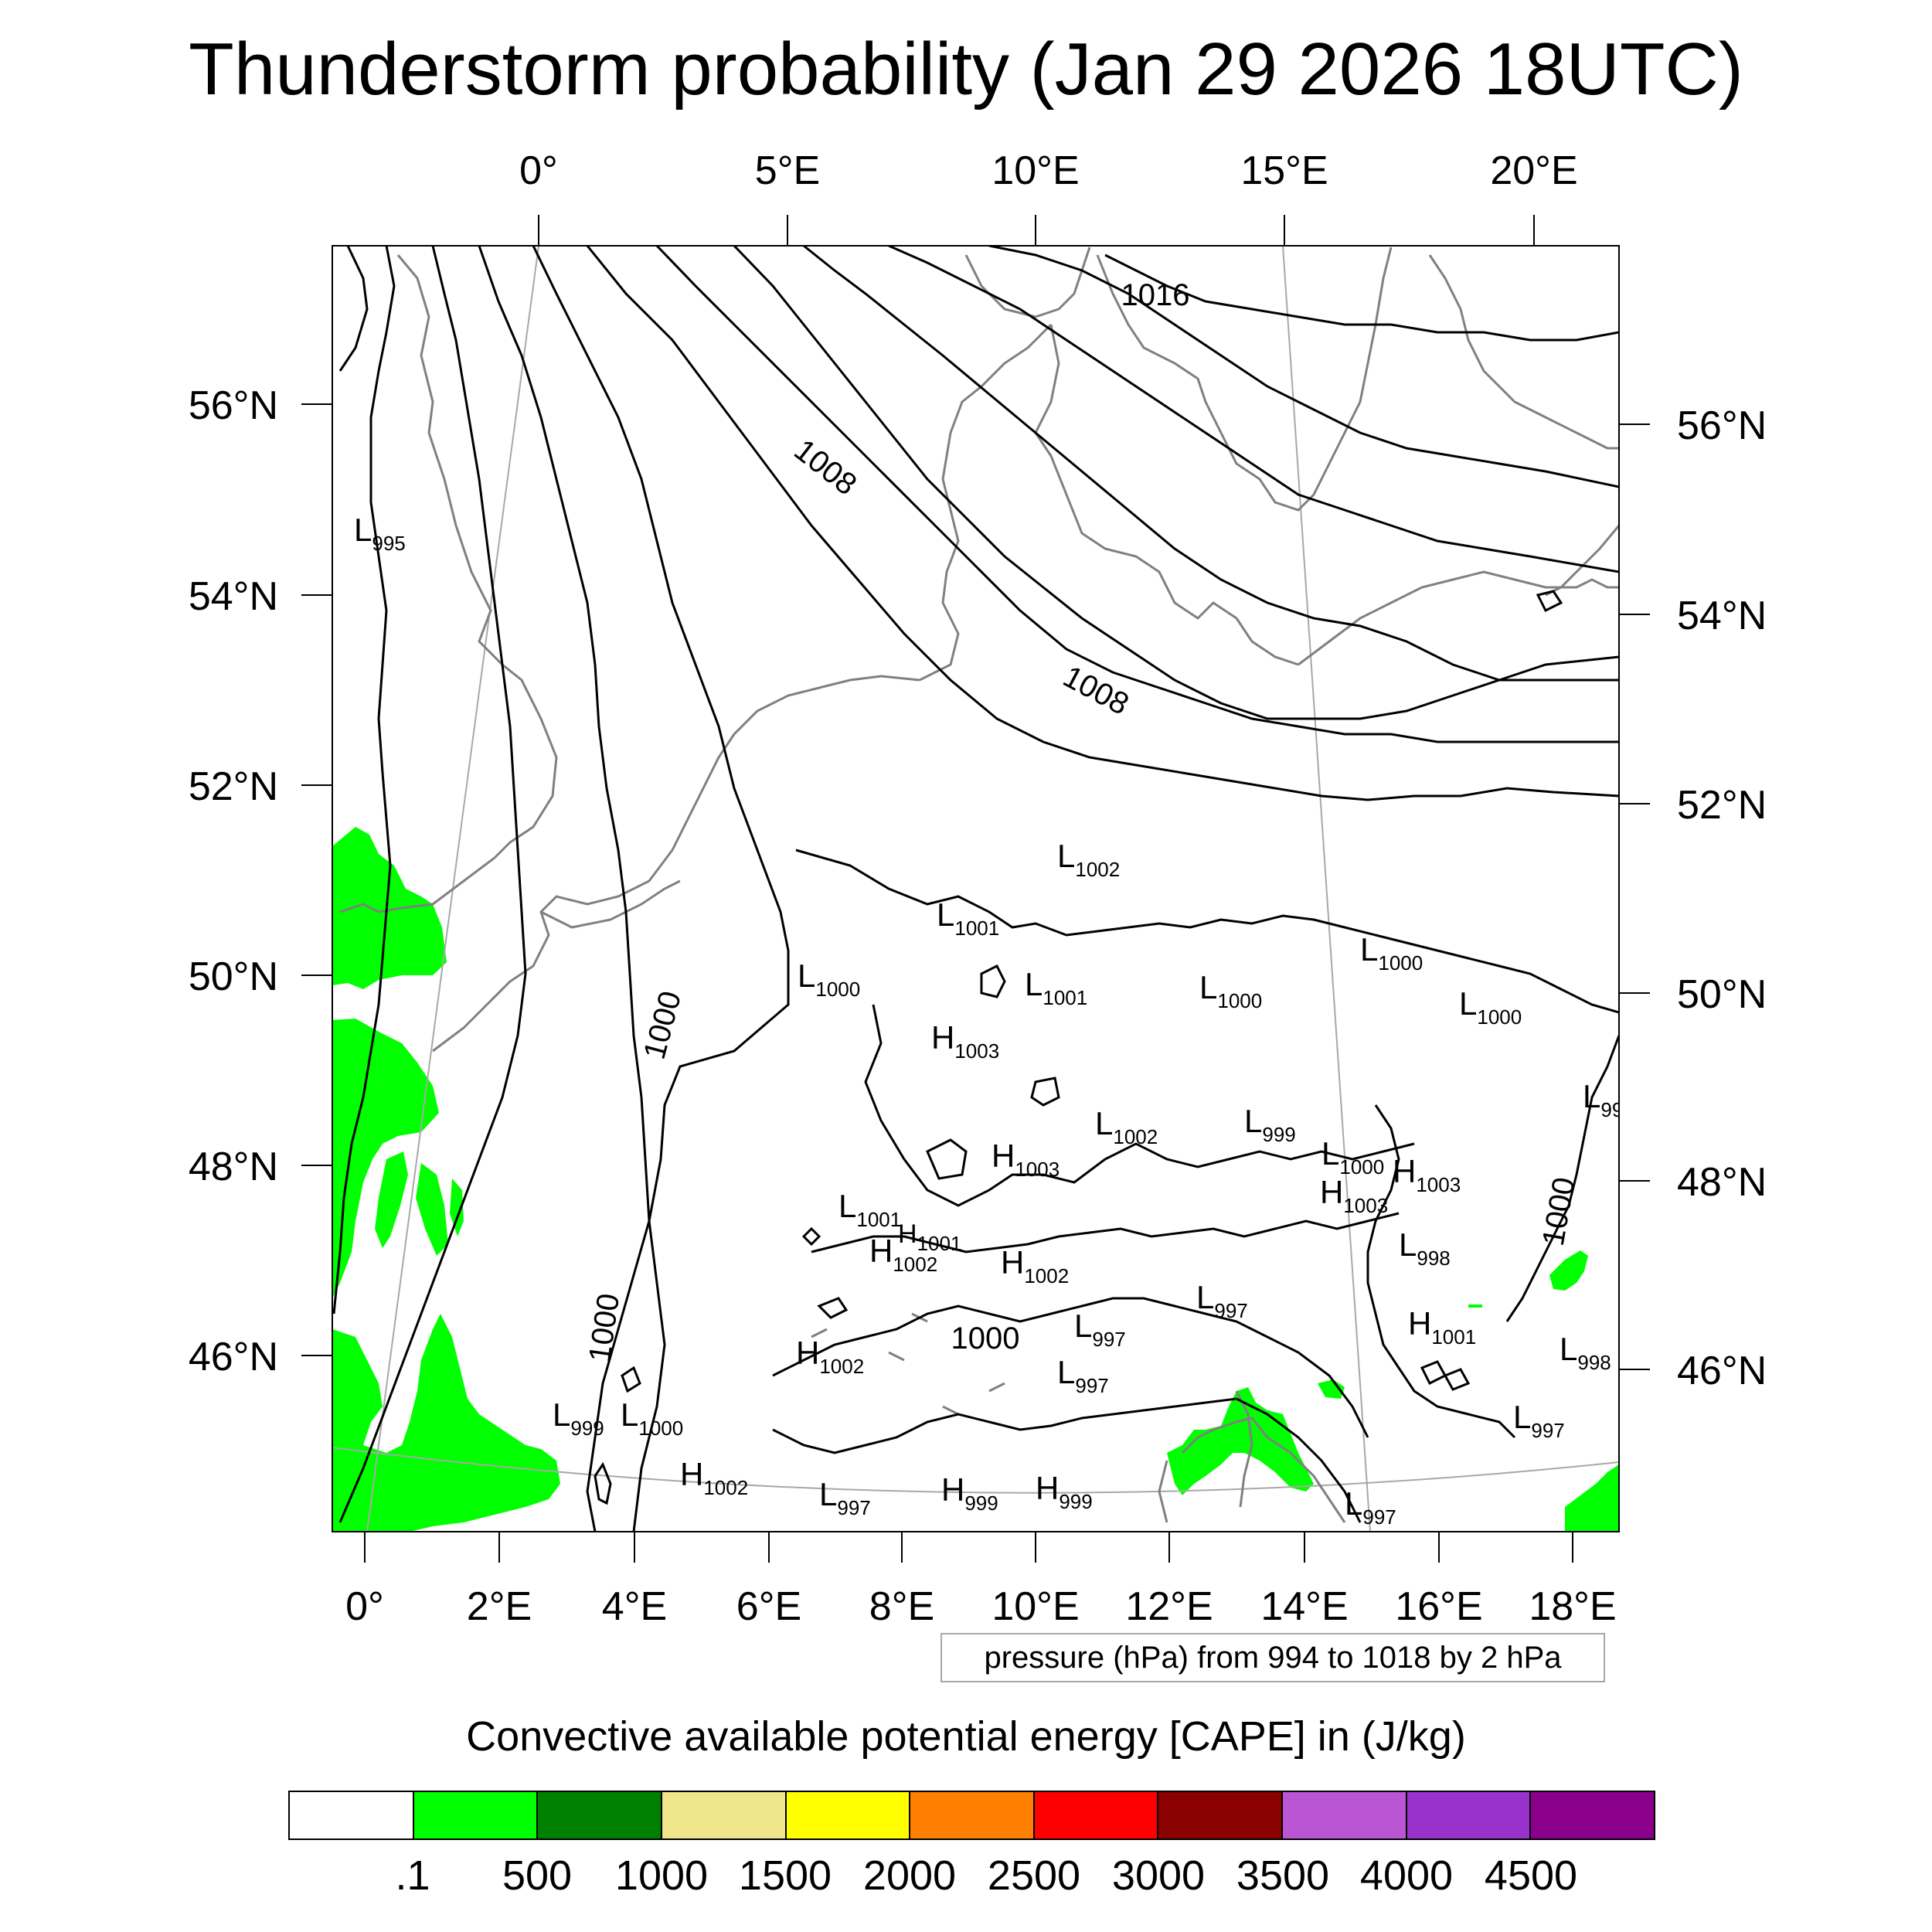  What do you see at coordinates (365, 1607) in the screenshot?
I see `bottom-lon-label: 0°` at bounding box center [365, 1607].